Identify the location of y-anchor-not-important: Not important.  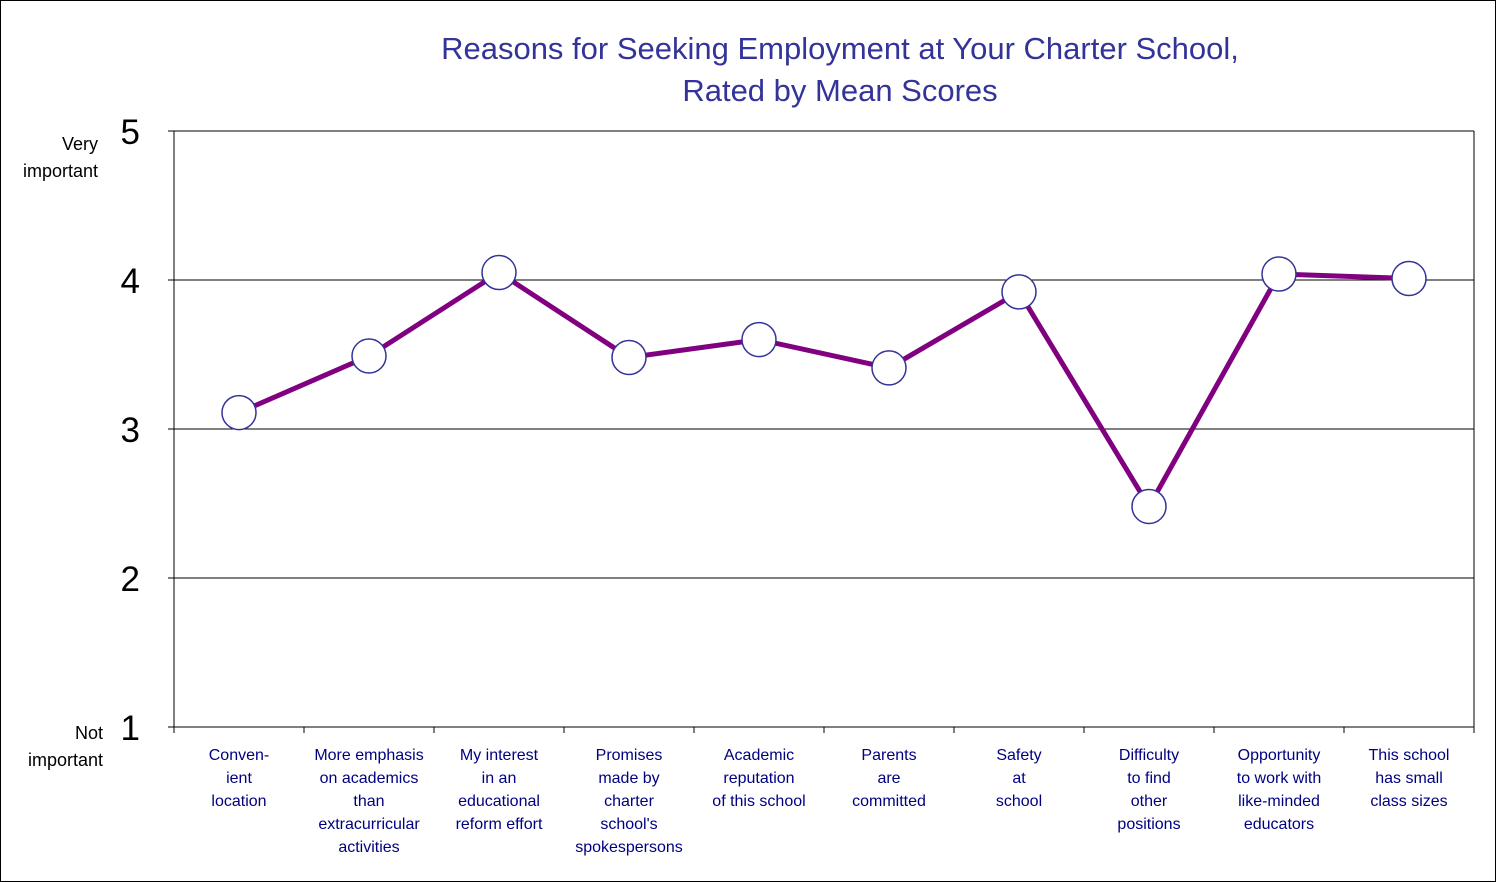
(65, 746).